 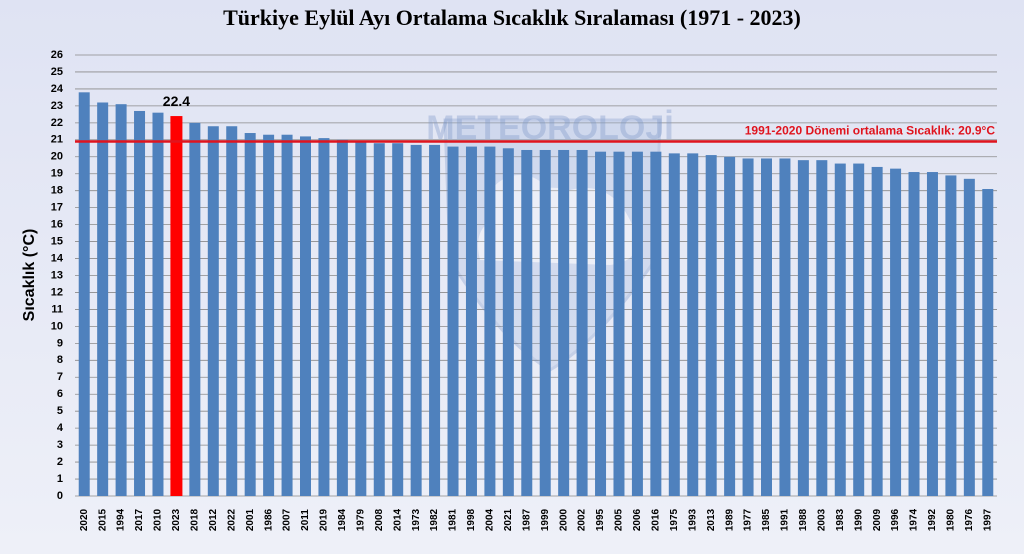 I want to click on x-tick-label: 2017, so click(x=139, y=519).